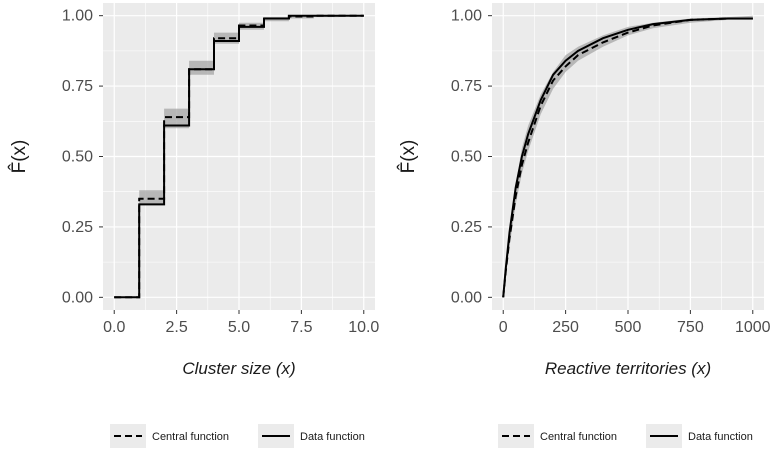  Describe the element at coordinates (565, 327) in the screenshot. I see `x-tick-label: 250` at that location.